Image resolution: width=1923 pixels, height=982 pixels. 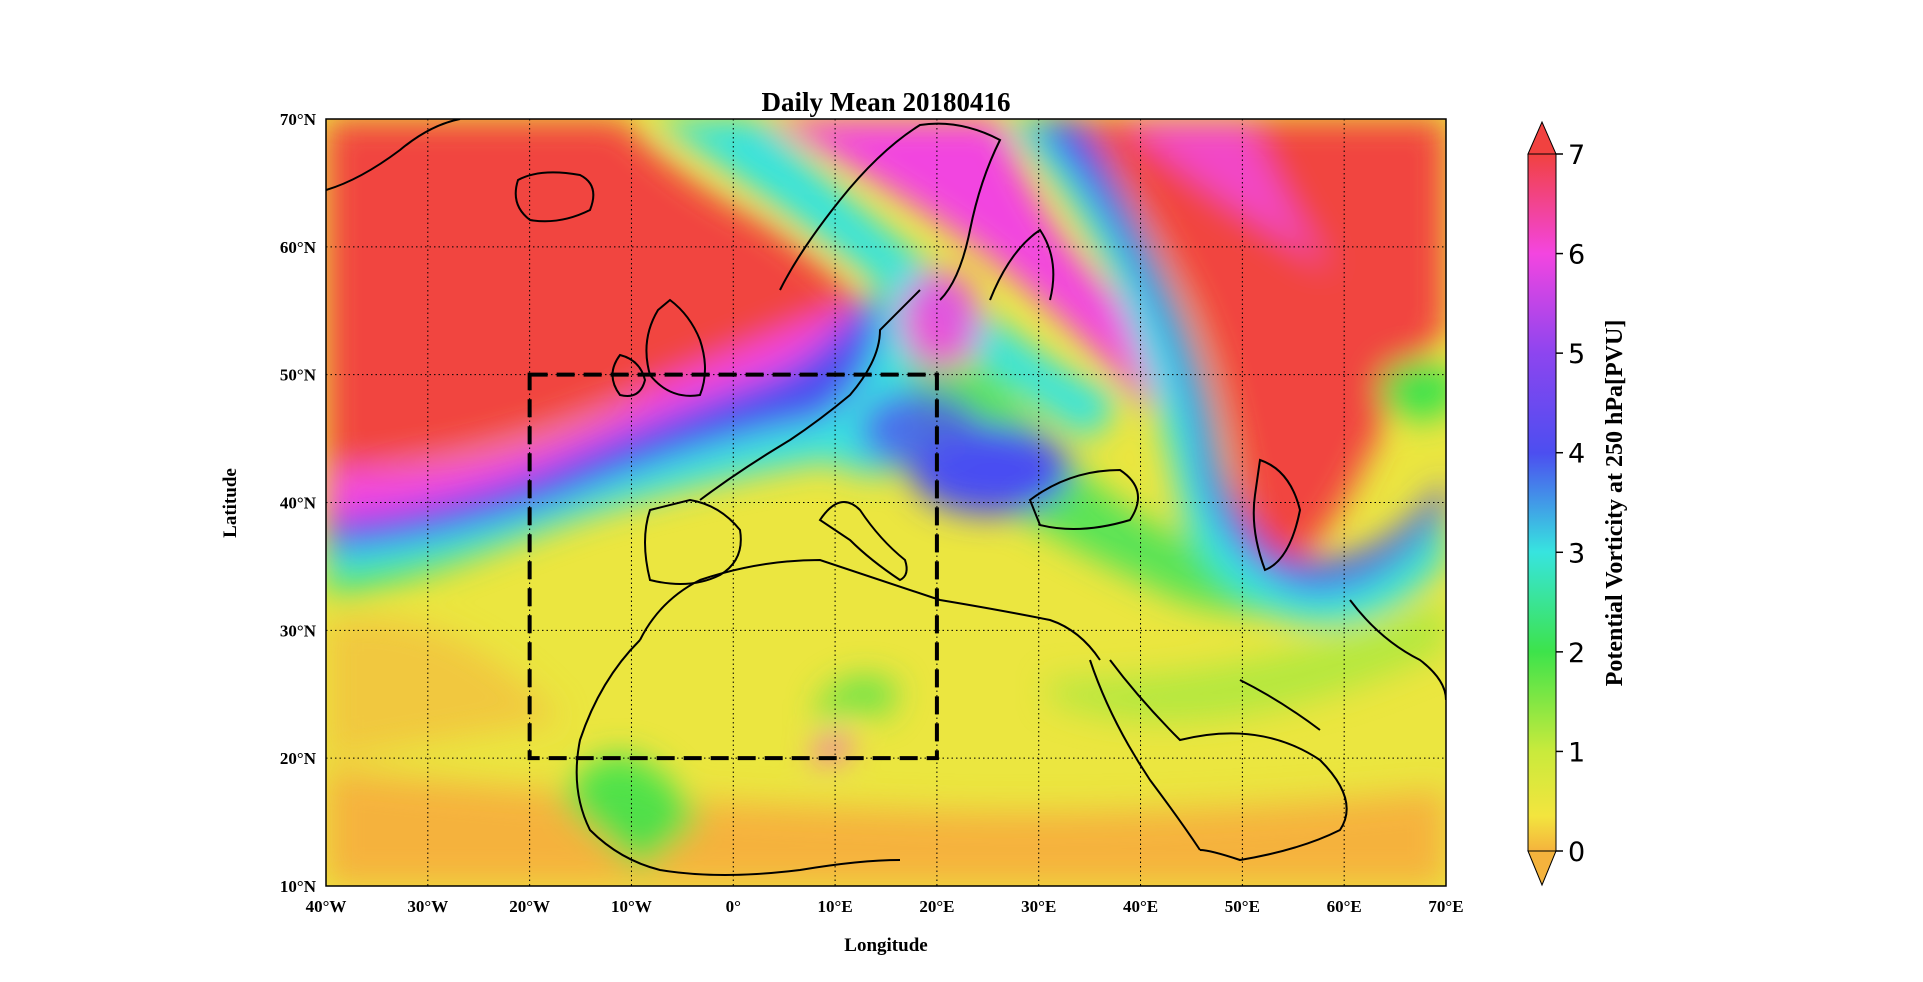 I want to click on lat-tick-label: 40°N, so click(x=298, y=503).